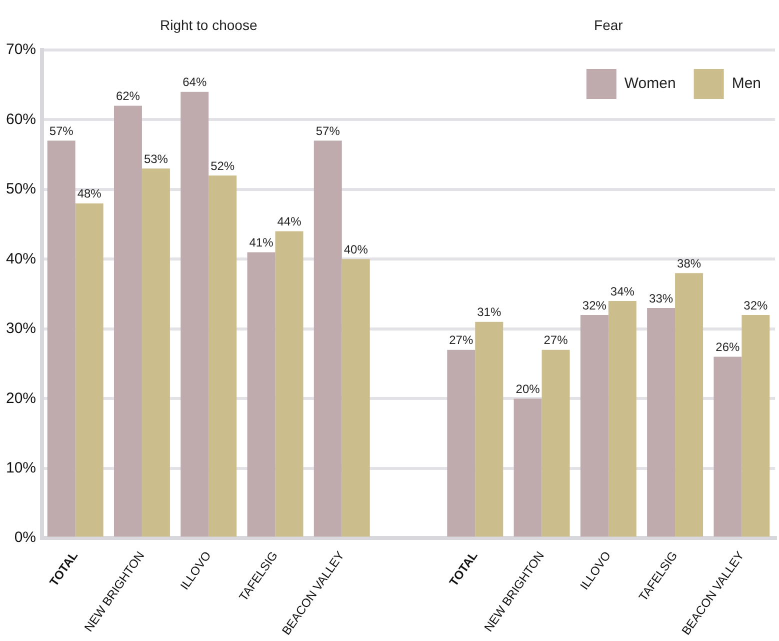 This screenshot has height=641, width=779. What do you see at coordinates (261, 243) in the screenshot?
I see `data-label: 41%` at bounding box center [261, 243].